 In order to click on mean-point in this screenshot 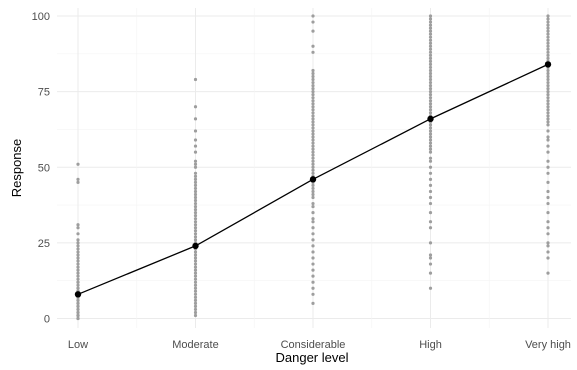, I will do `click(430, 119)`.